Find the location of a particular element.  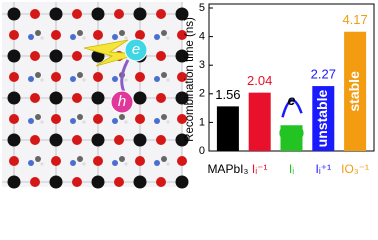

electron-arrow is located at coordinates (292, 108).